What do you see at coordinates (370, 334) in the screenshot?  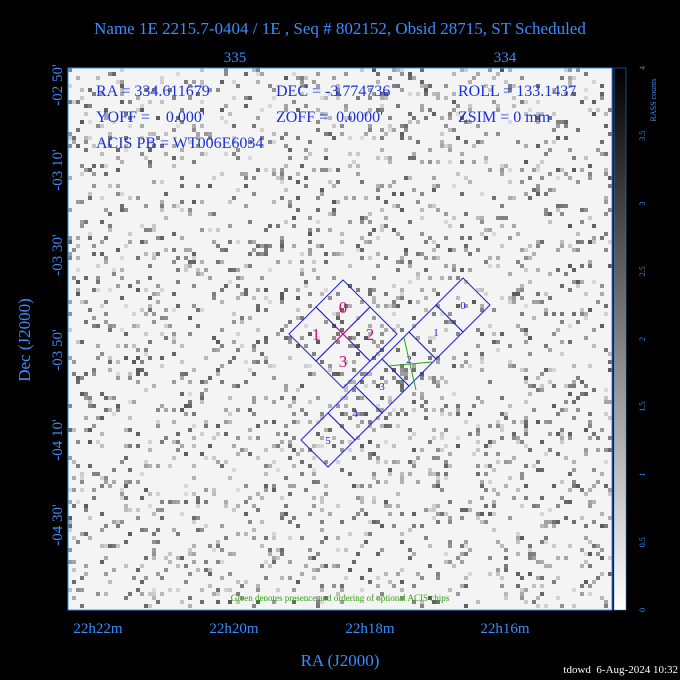 I see `acis-i-label: 2` at bounding box center [370, 334].